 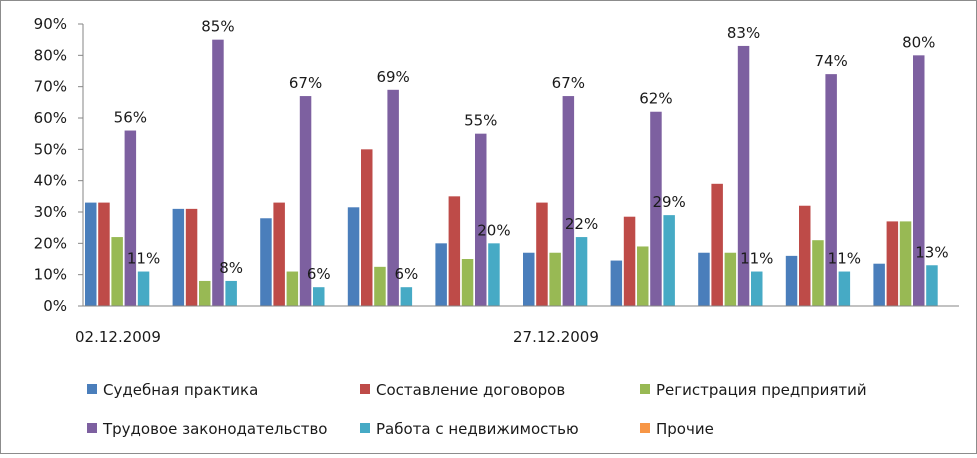 I want to click on data-label: 62%, so click(x=655, y=99).